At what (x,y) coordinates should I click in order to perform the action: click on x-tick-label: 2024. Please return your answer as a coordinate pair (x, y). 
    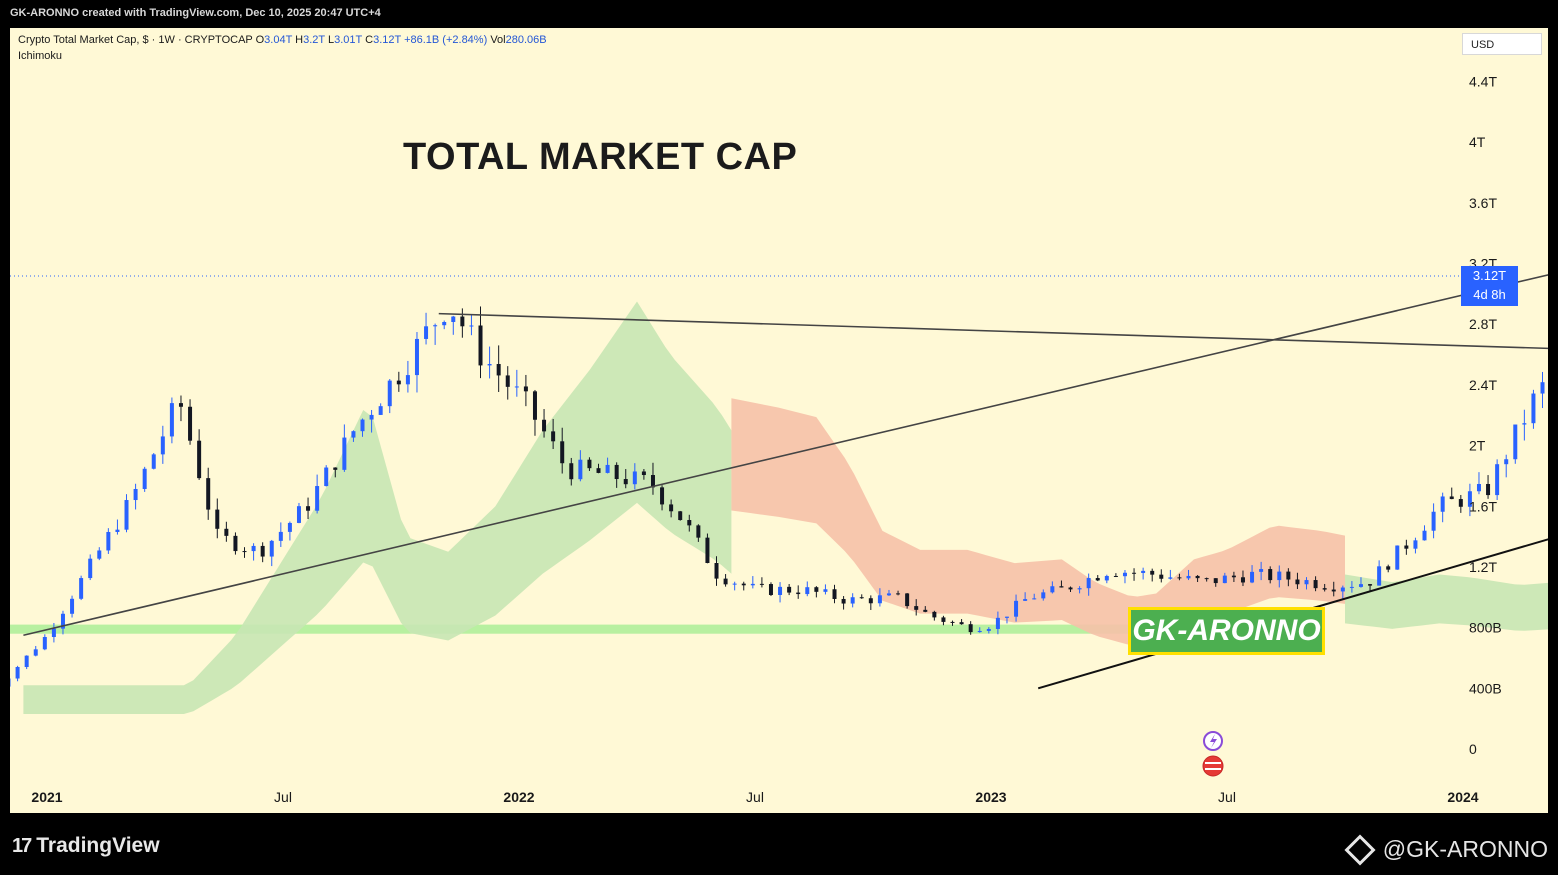
    Looking at the image, I should click on (1462, 797).